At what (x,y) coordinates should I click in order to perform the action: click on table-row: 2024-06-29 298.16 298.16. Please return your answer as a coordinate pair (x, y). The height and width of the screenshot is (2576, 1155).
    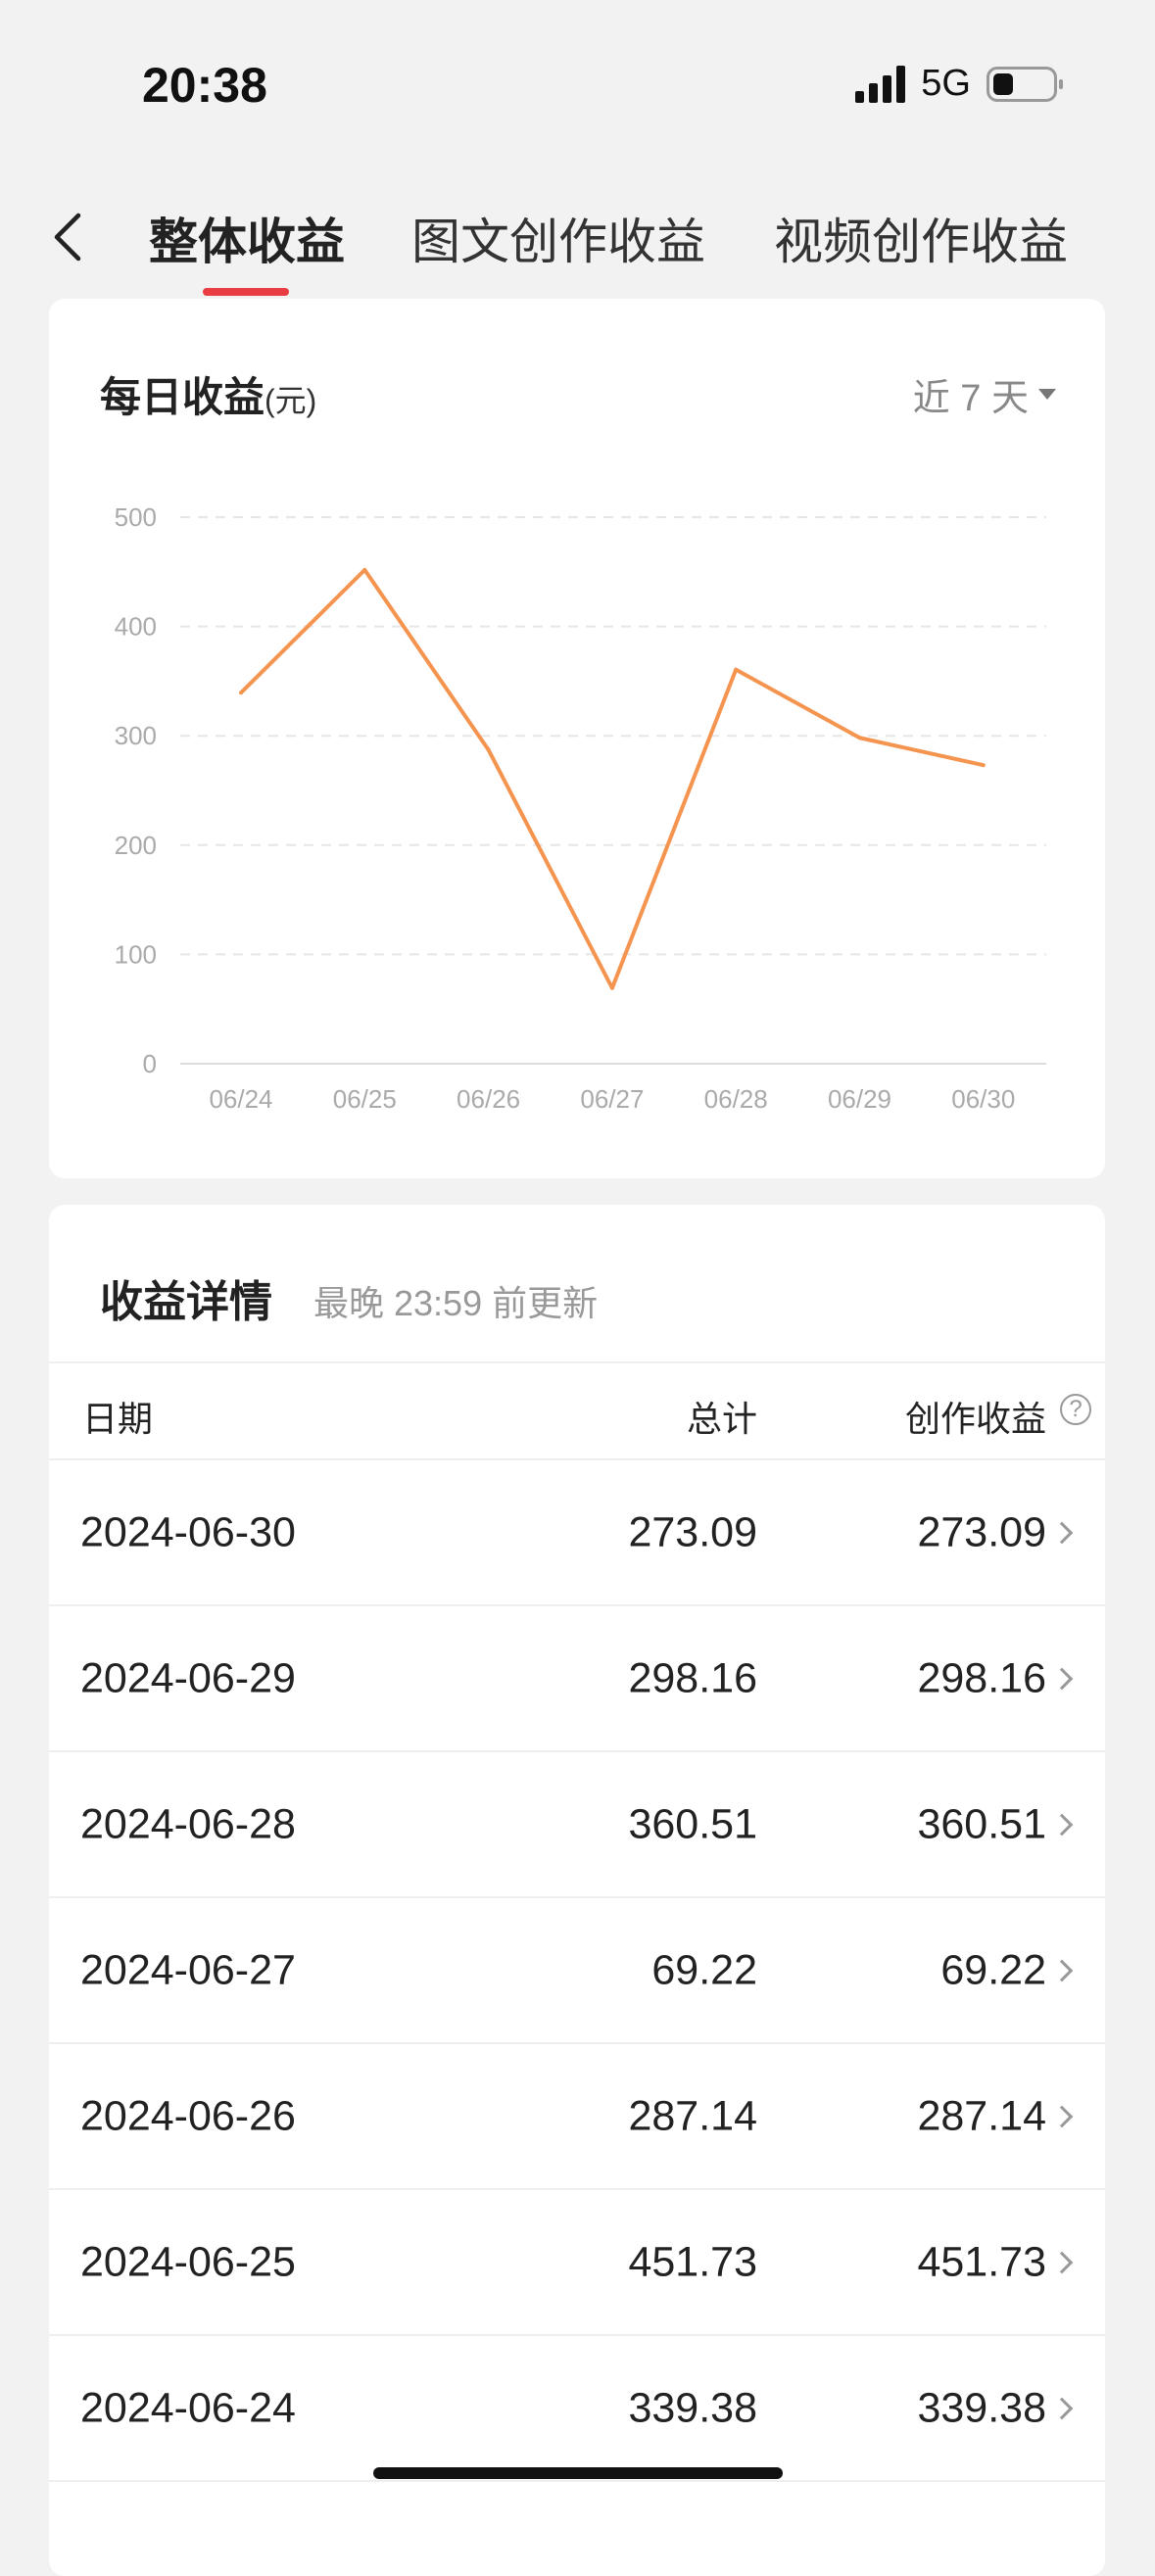
    Looking at the image, I should click on (577, 1679).